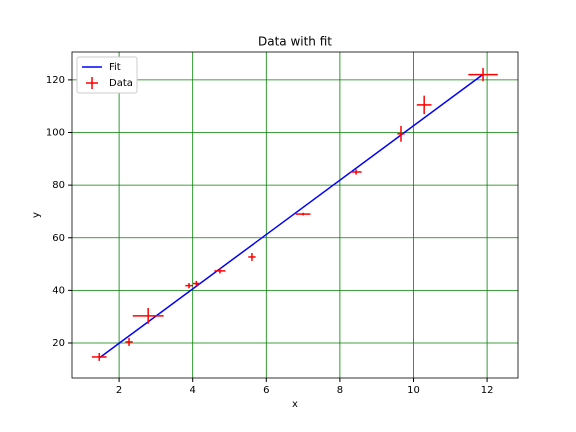  Describe the element at coordinates (58, 343) in the screenshot. I see `y-tick-label: 20` at that location.